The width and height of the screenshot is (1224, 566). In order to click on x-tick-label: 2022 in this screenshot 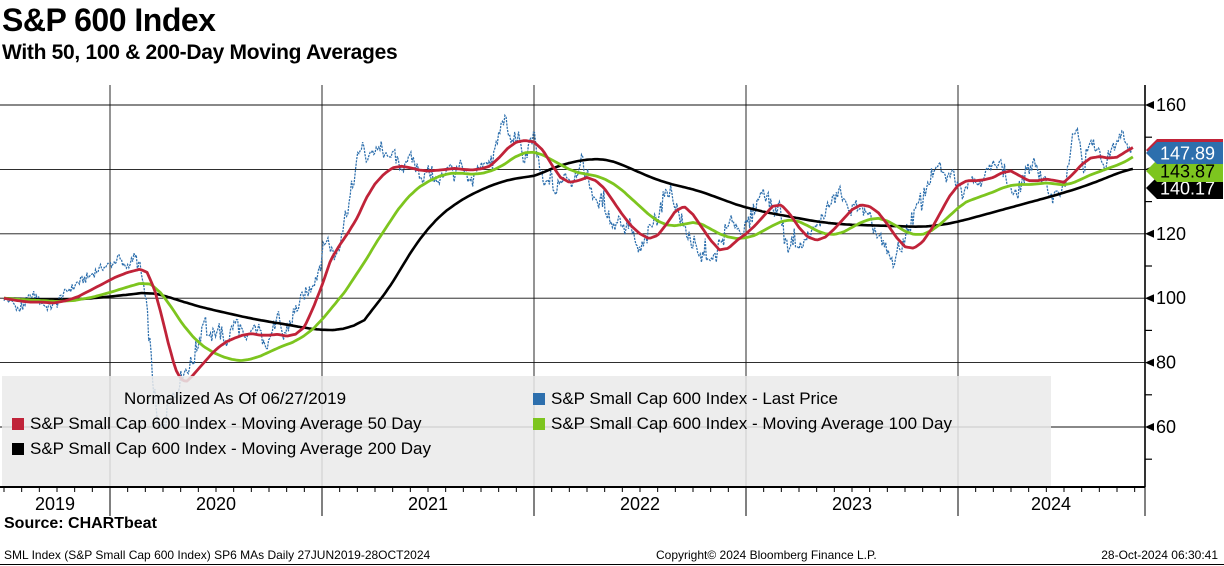, I will do `click(640, 504)`.